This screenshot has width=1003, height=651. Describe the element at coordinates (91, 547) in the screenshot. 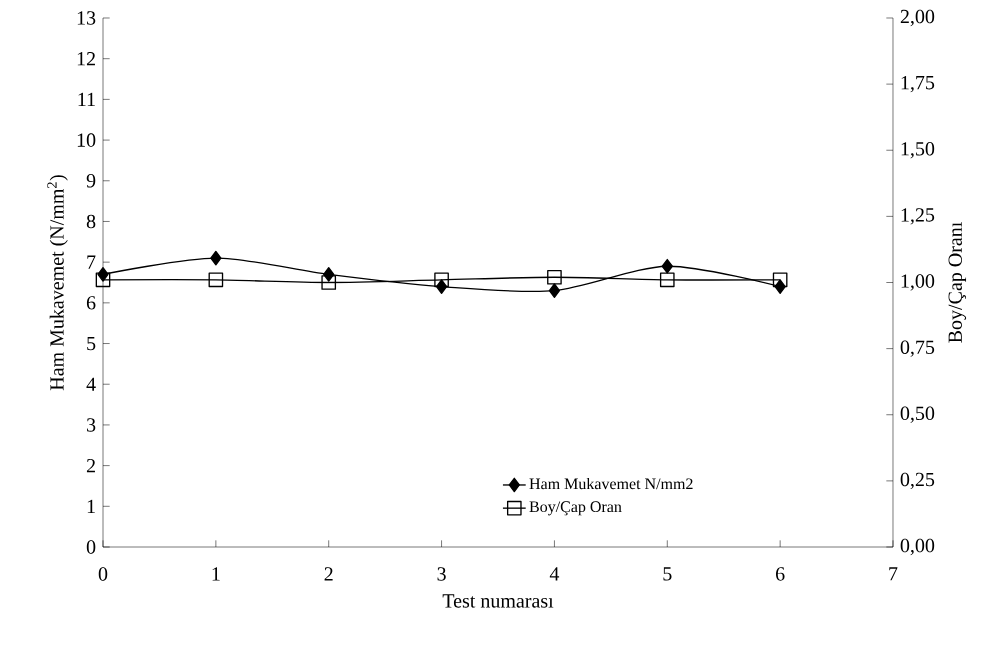

I see `y-tick-label: 0` at that location.